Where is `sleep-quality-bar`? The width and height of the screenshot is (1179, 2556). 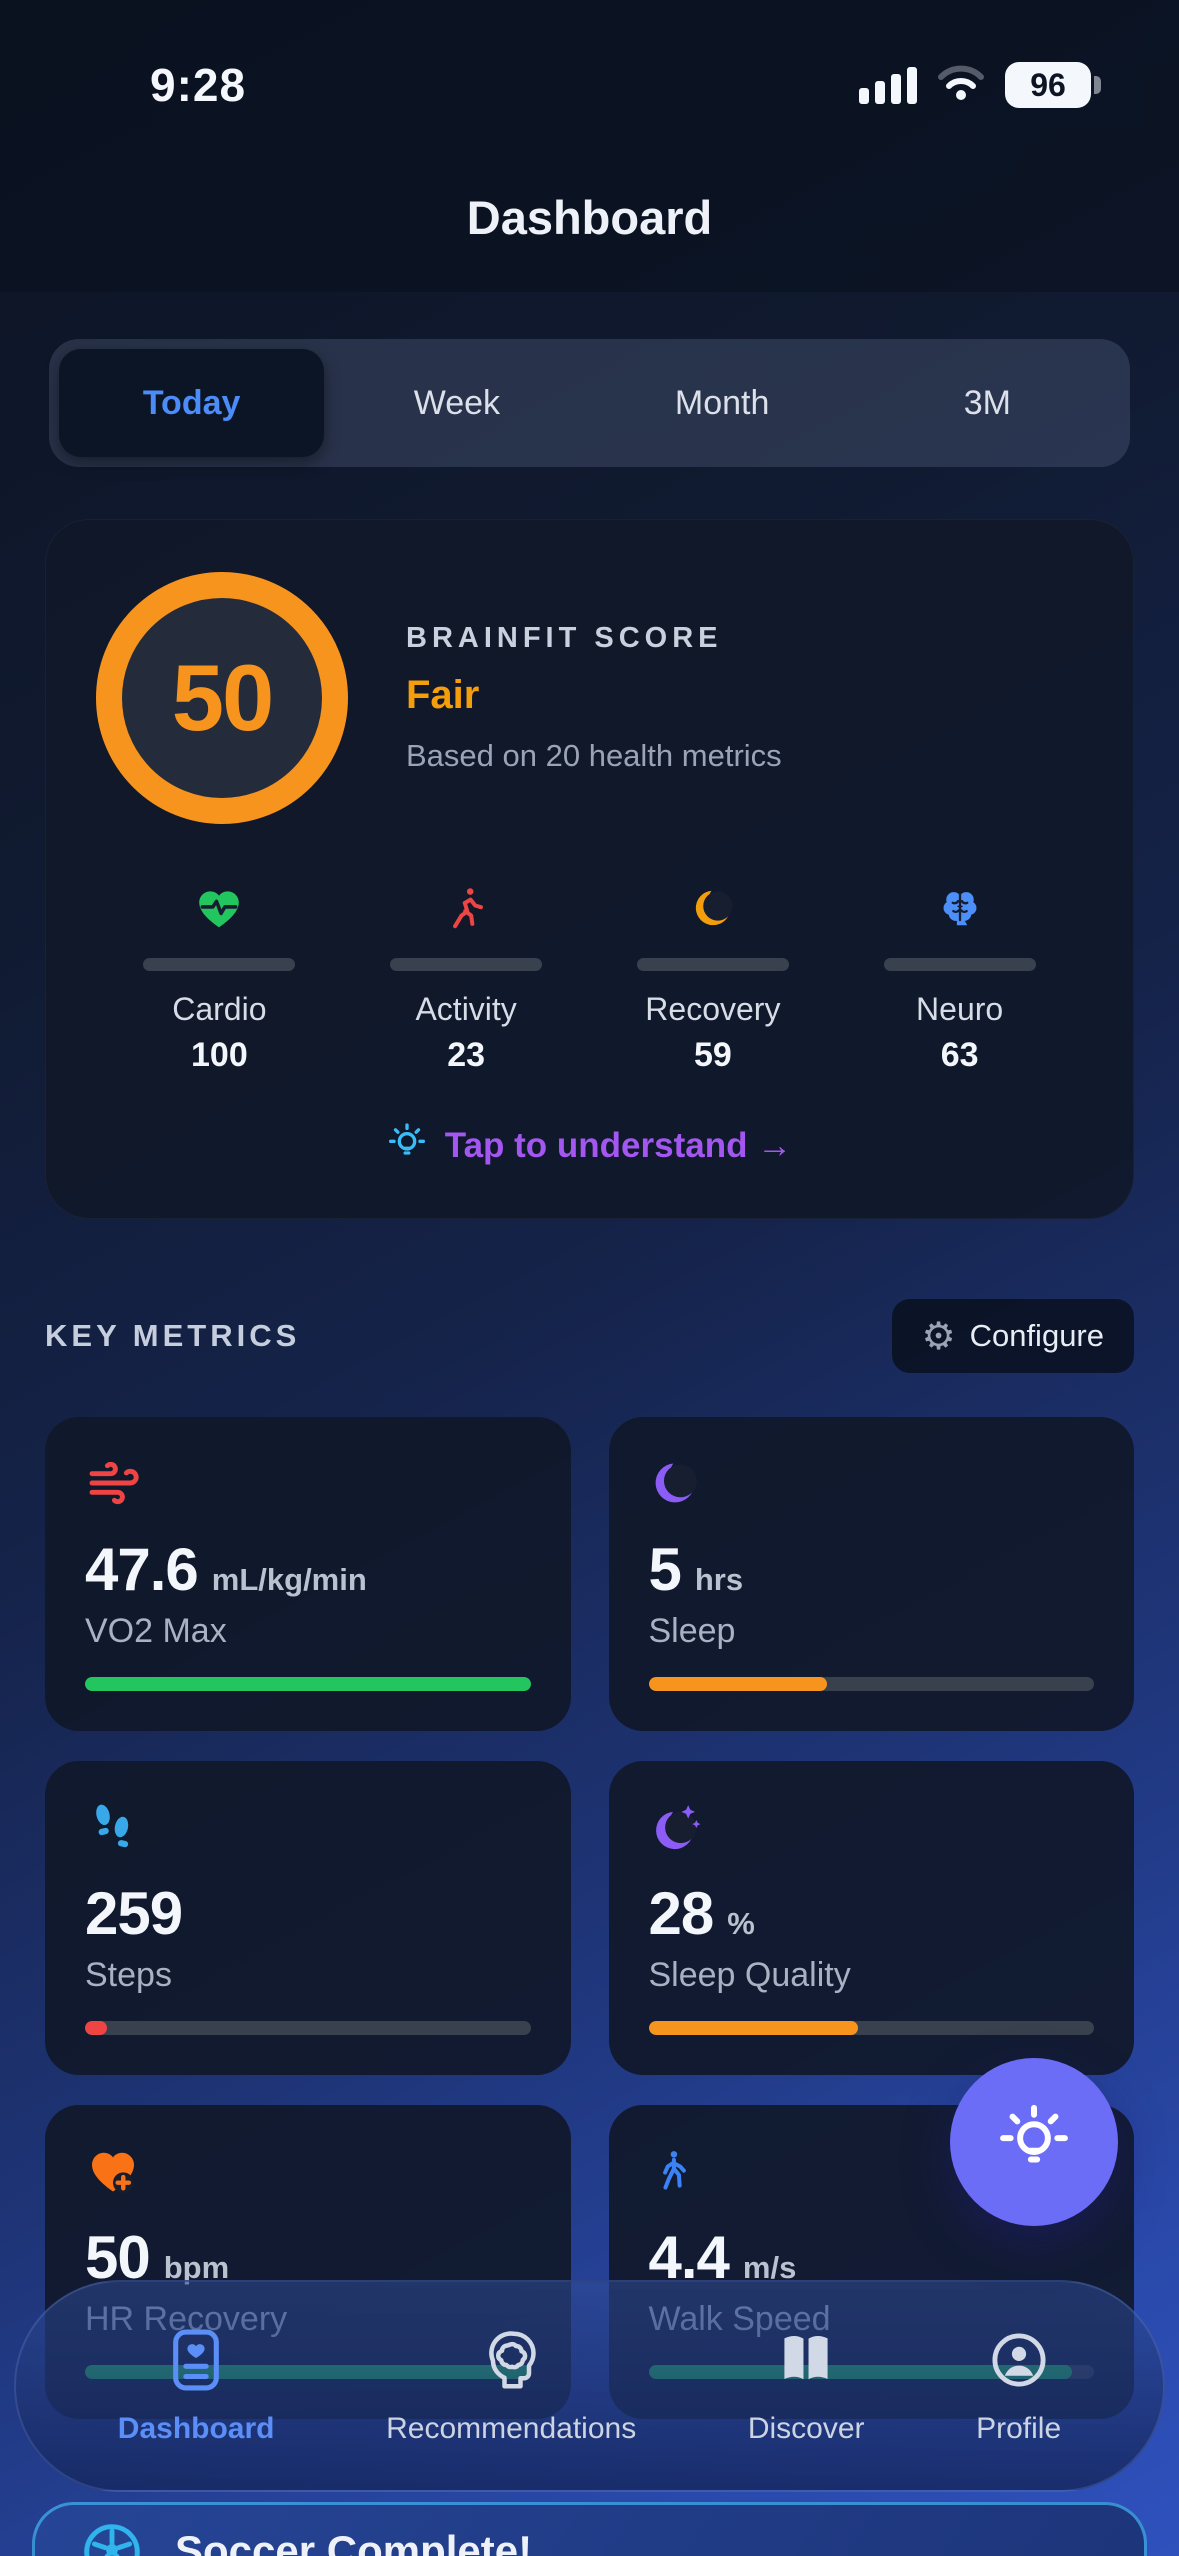
sleep-quality-bar is located at coordinates (753, 2028).